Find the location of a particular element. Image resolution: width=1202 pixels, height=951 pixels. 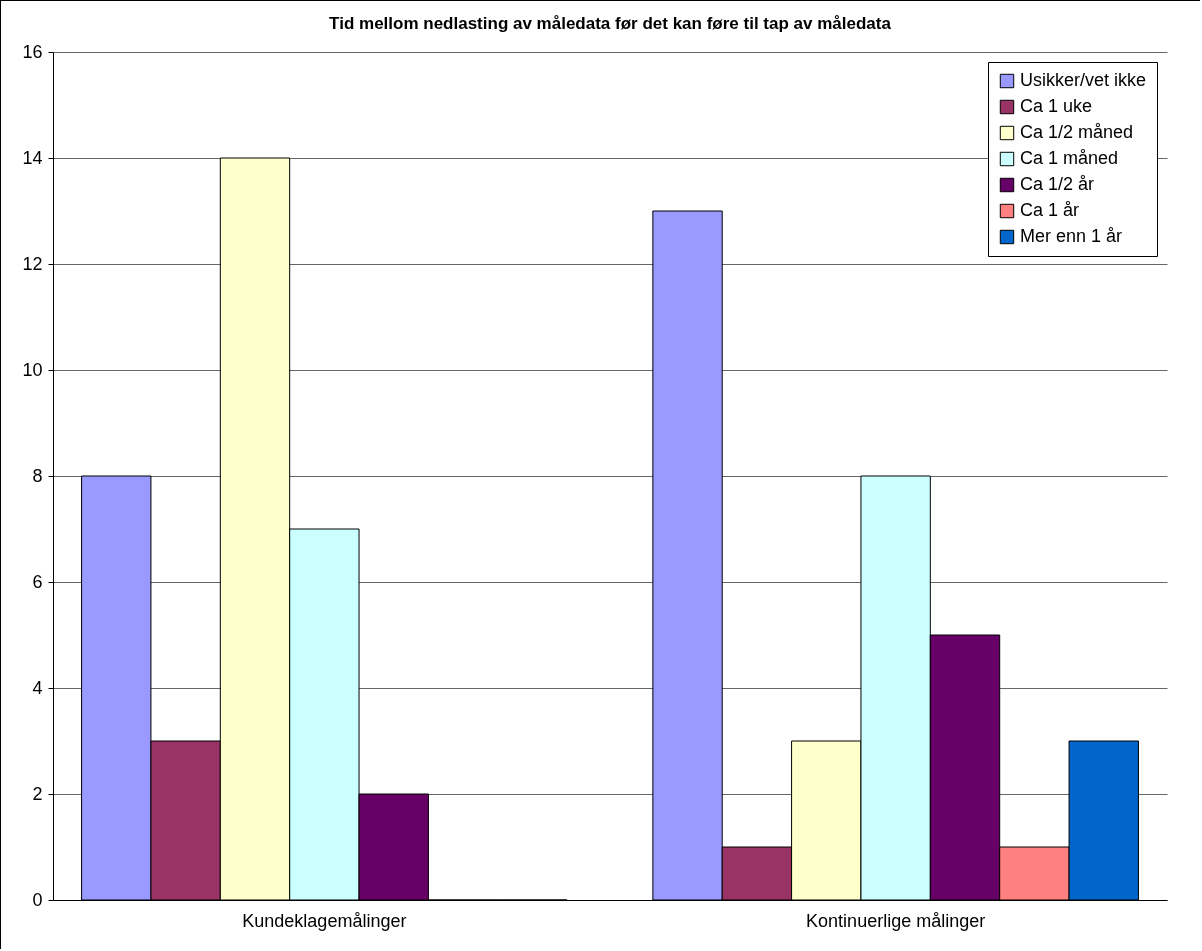

legend-label: Ca 1 måned is located at coordinates (1069, 158).